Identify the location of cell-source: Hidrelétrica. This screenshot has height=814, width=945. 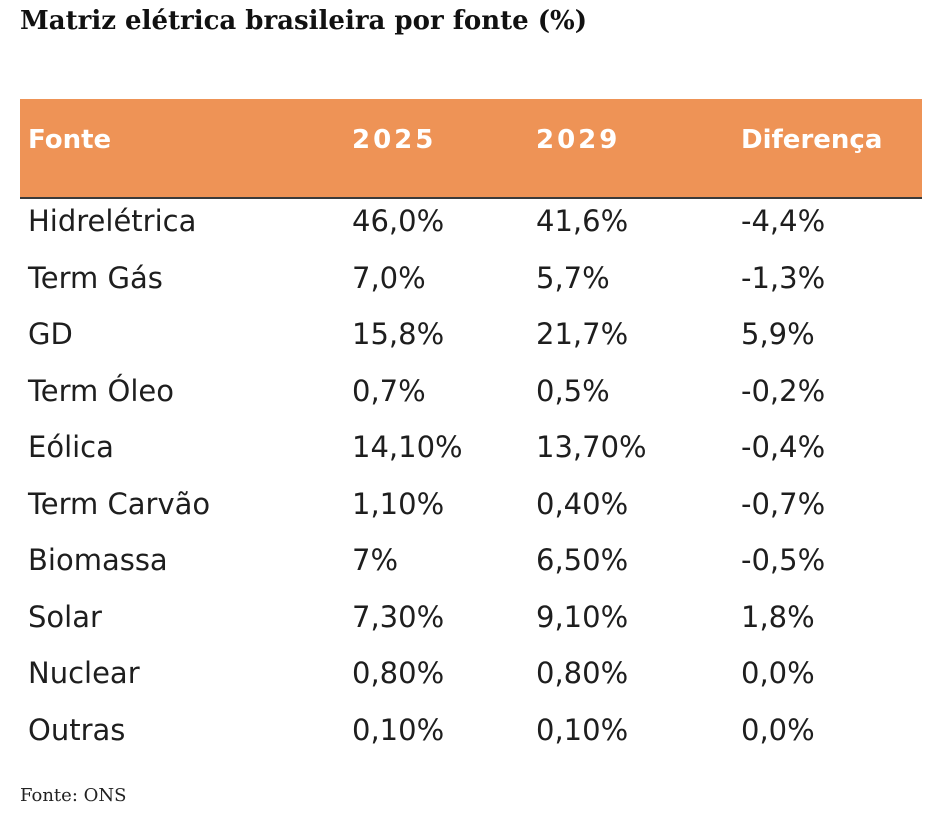
(112, 221).